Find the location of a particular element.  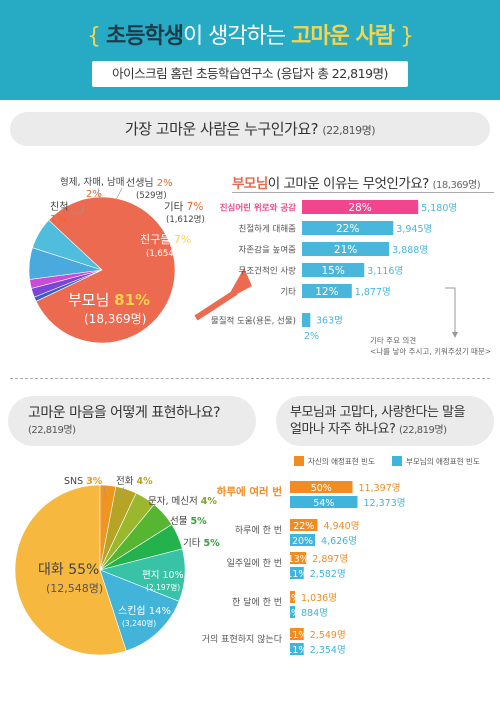

survey-source: 아이스크림 홈런 초등학습연구소 (응답자 총 22,819명) is located at coordinates (250, 74).